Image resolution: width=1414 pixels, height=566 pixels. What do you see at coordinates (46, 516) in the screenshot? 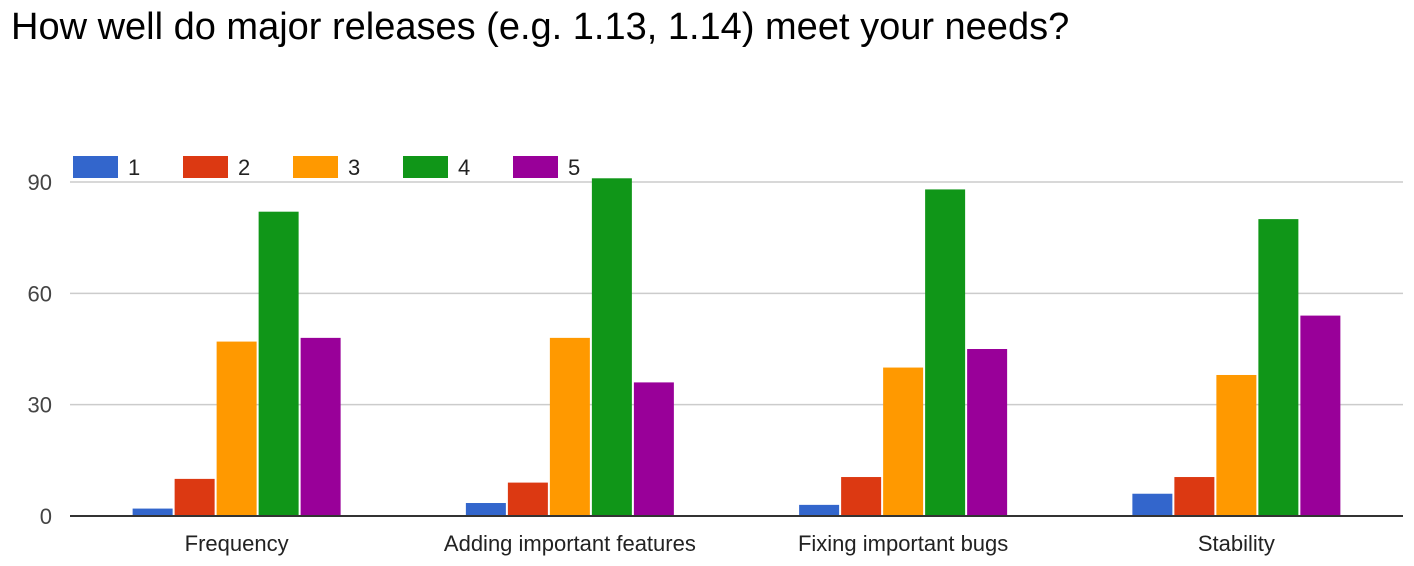
I see `y-tick-label: 0` at bounding box center [46, 516].